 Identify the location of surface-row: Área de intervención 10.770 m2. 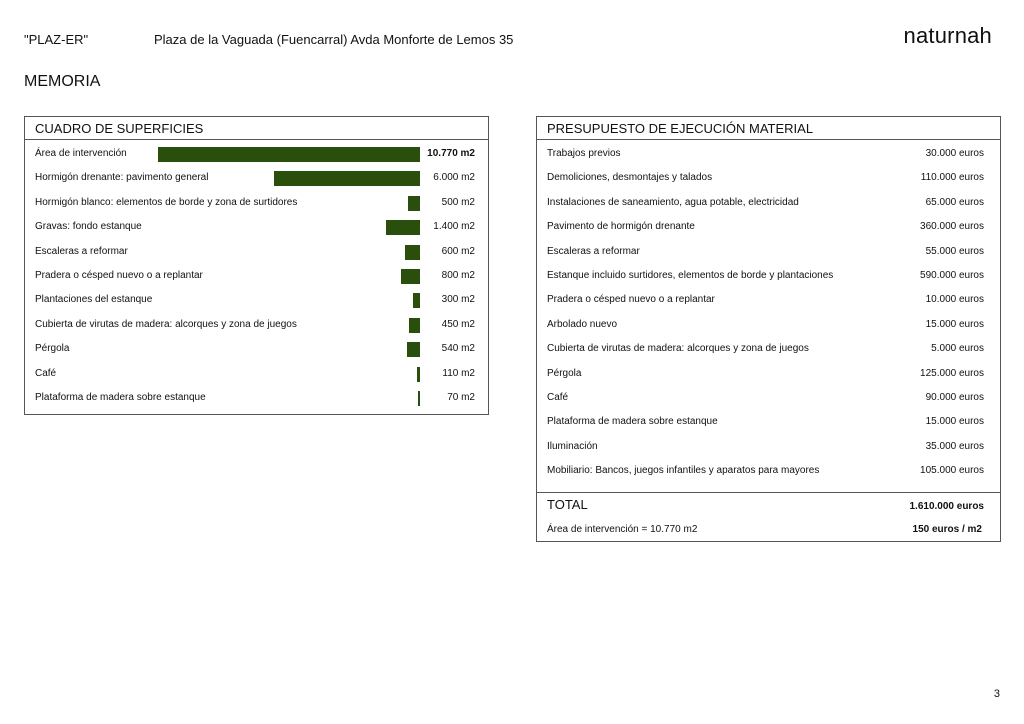
(256, 154).